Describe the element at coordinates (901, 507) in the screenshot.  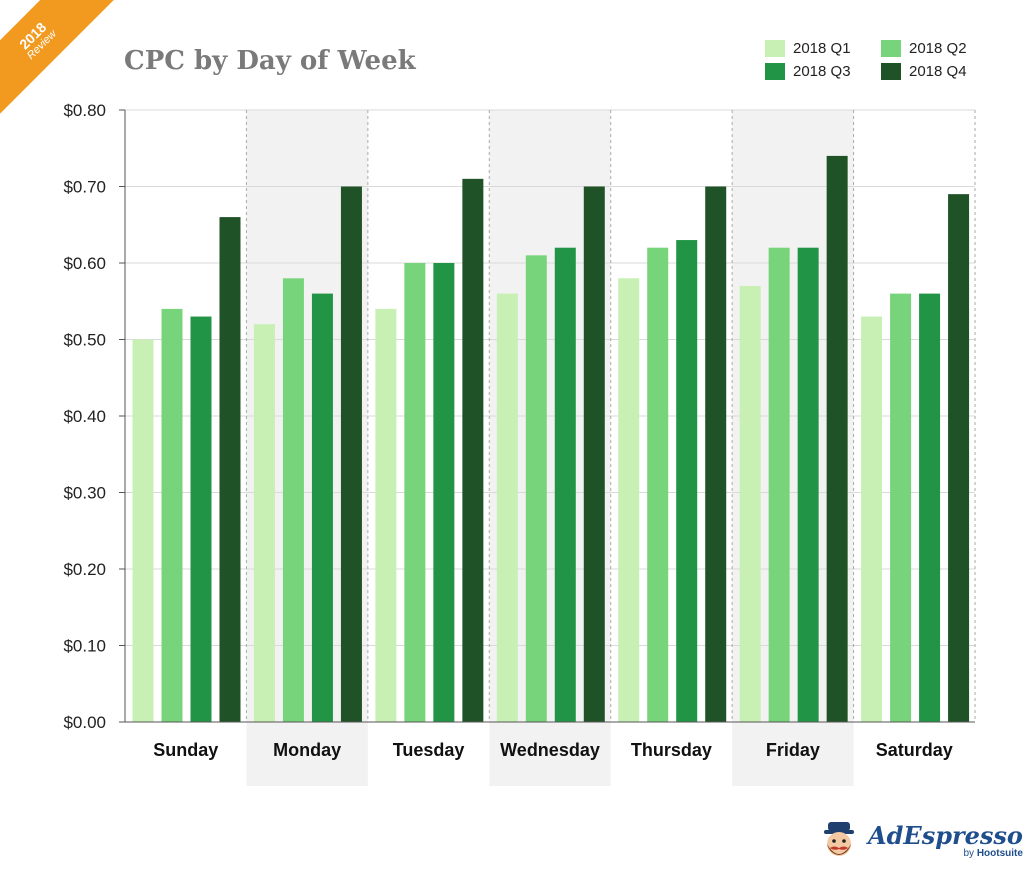
I see `bar-saturday-q2` at that location.